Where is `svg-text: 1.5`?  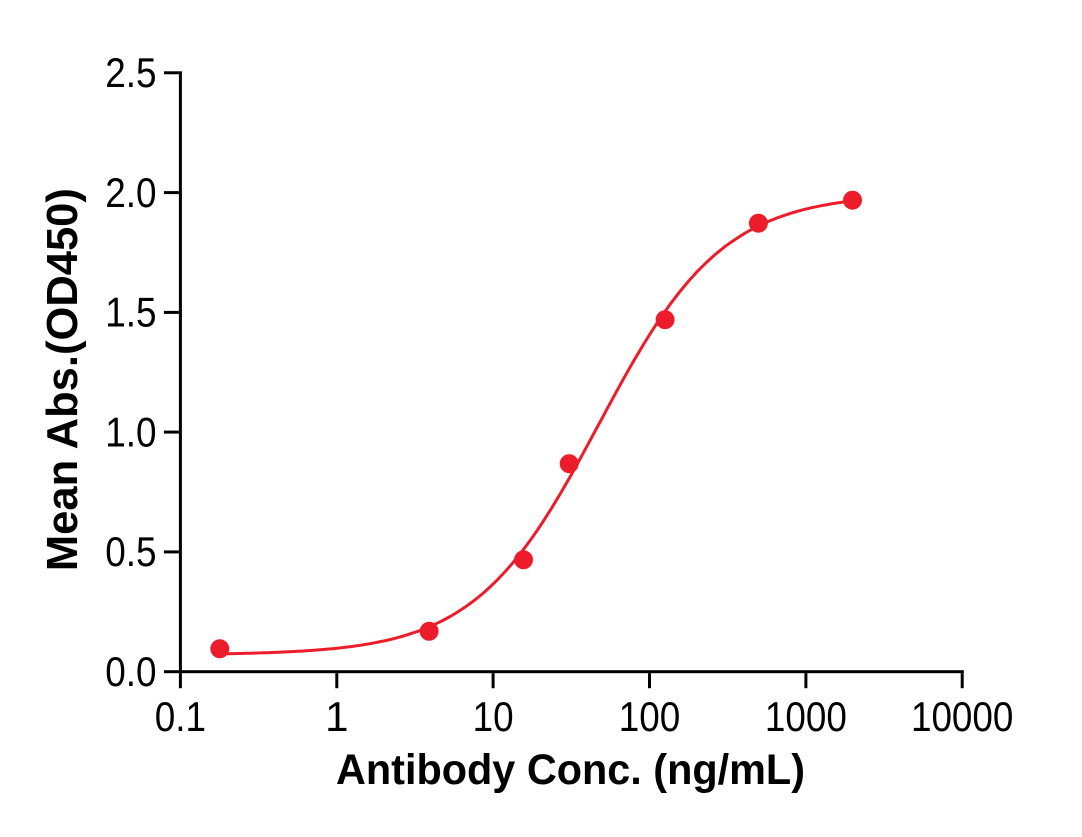
svg-text: 1.5 is located at coordinates (130, 312).